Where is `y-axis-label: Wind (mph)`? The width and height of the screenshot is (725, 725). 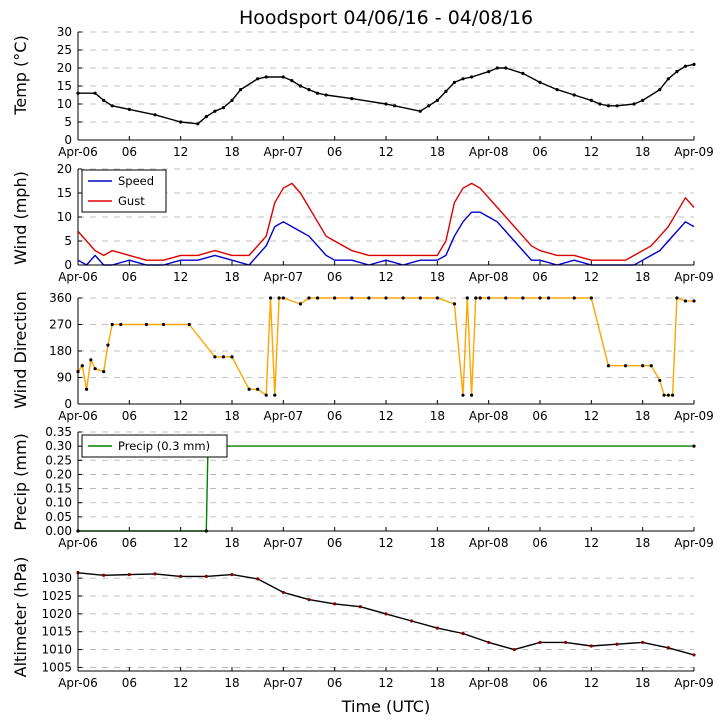 y-axis-label: Wind (mph) is located at coordinates (20, 218).